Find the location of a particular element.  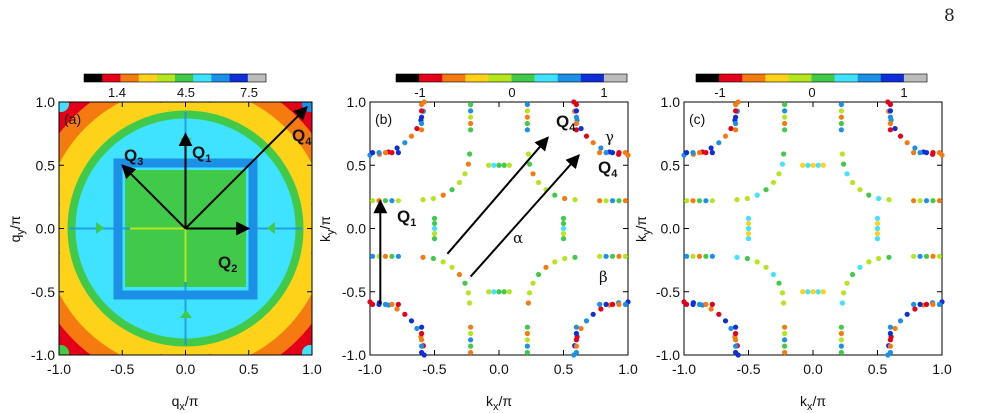

y-tick-label: -1.0 is located at coordinates (354, 355).